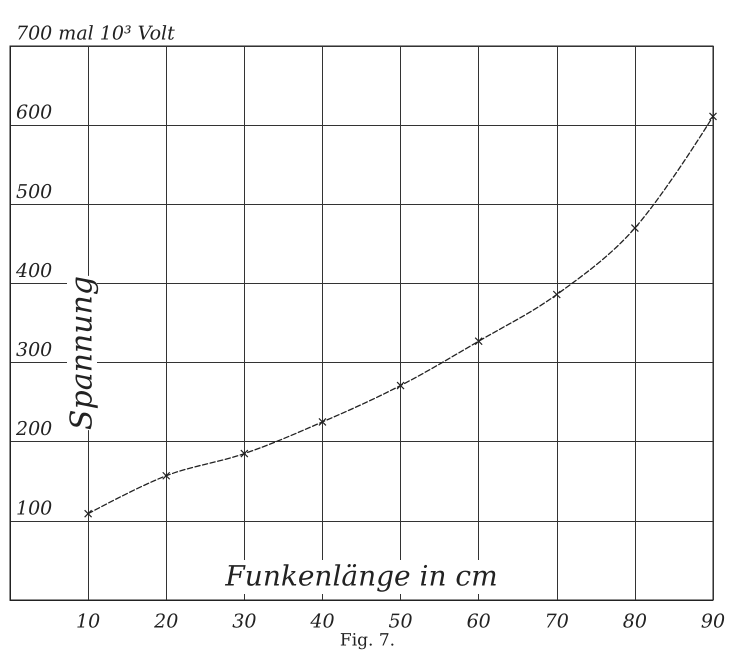  Describe the element at coordinates (34, 350) in the screenshot. I see `y-tick-label: 300` at that location.